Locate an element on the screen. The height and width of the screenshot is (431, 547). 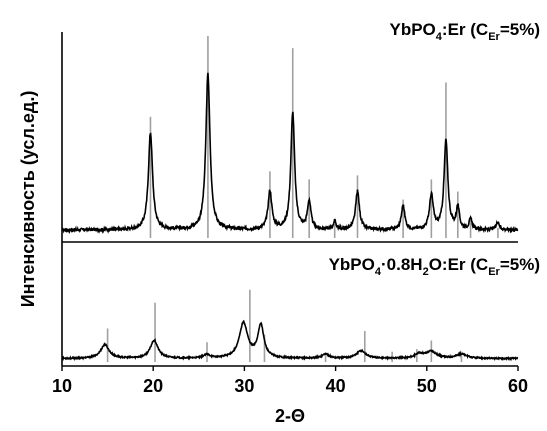
bottom-reference-lines is located at coordinates (284, 325).